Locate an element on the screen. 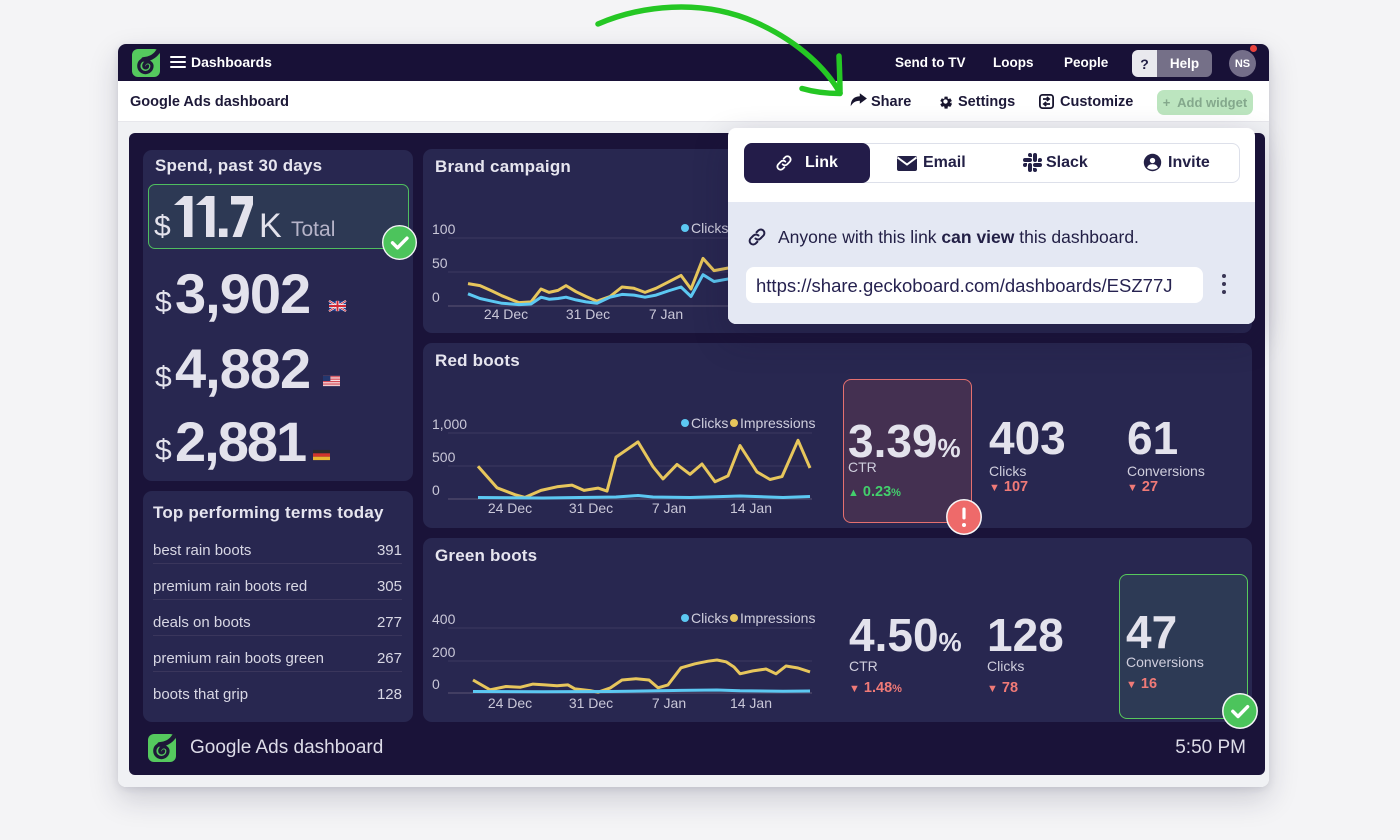  svg-text: 200 is located at coordinates (444, 652).